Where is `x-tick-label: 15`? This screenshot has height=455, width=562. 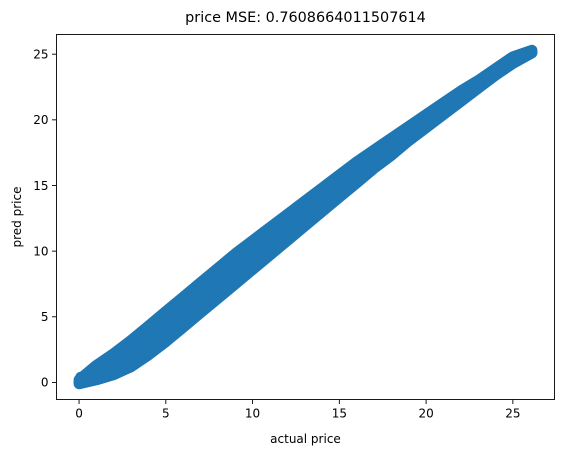 x-tick-label: 15 is located at coordinates (339, 414).